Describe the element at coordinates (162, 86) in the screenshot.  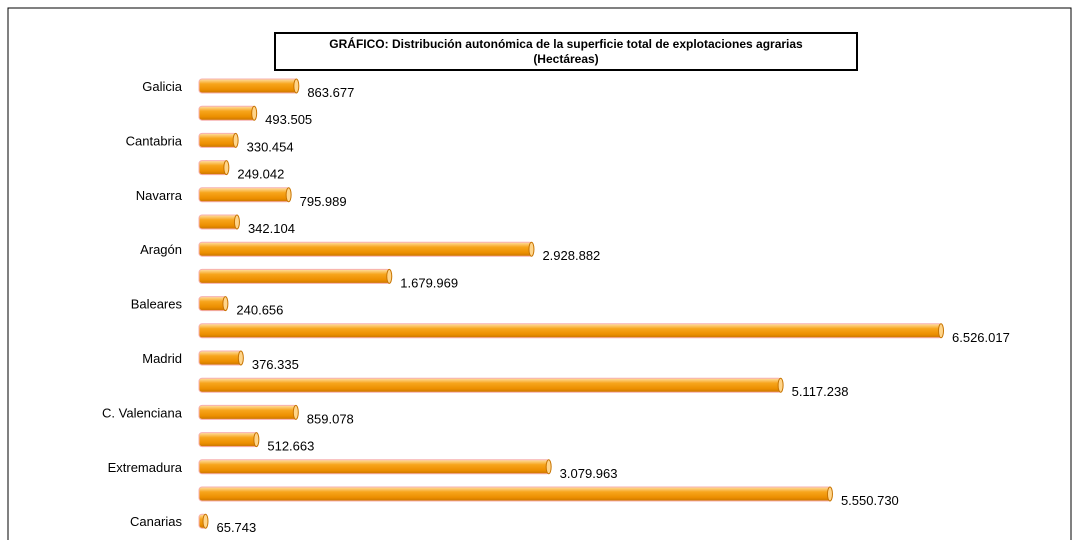
I see `category-label: Galicia` at that location.